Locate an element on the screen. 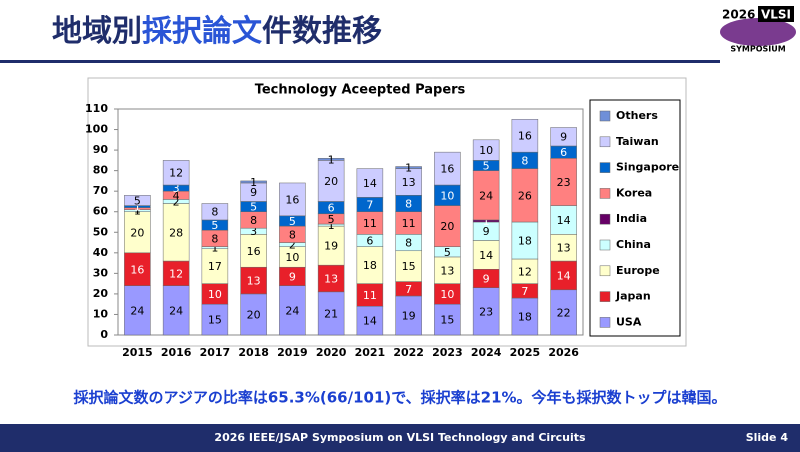  logo-sub: SYMPOSIUM is located at coordinates (757, 49).